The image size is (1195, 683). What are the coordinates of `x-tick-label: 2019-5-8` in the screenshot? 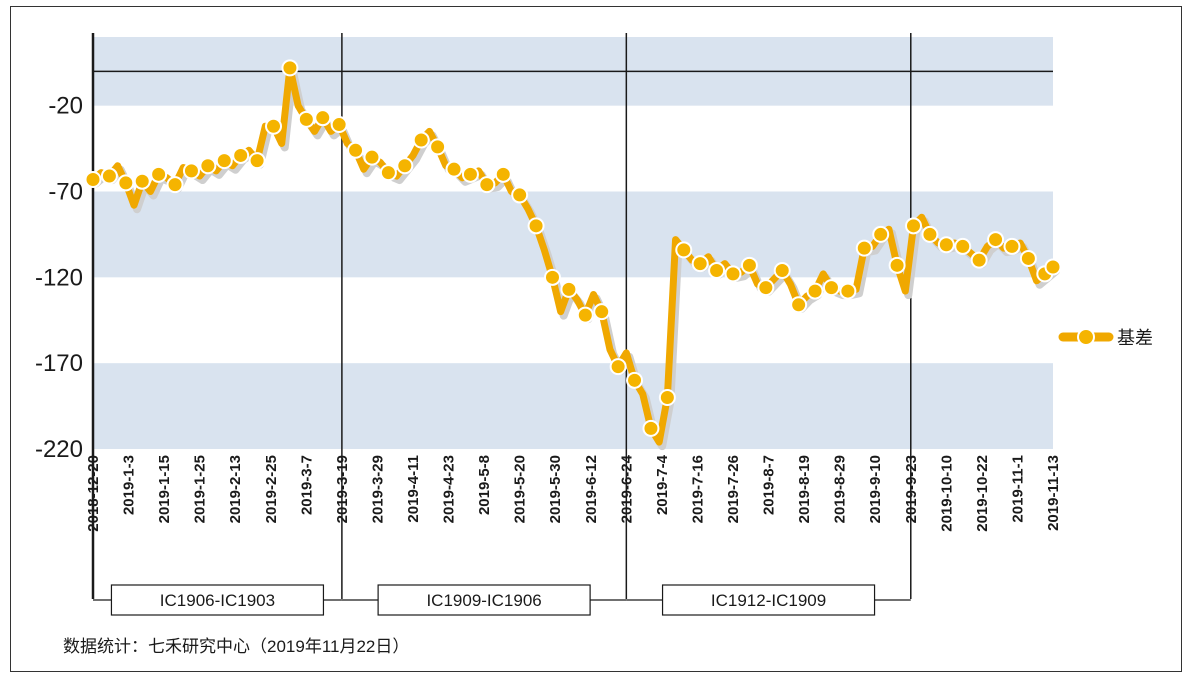 It's located at (484, 485).